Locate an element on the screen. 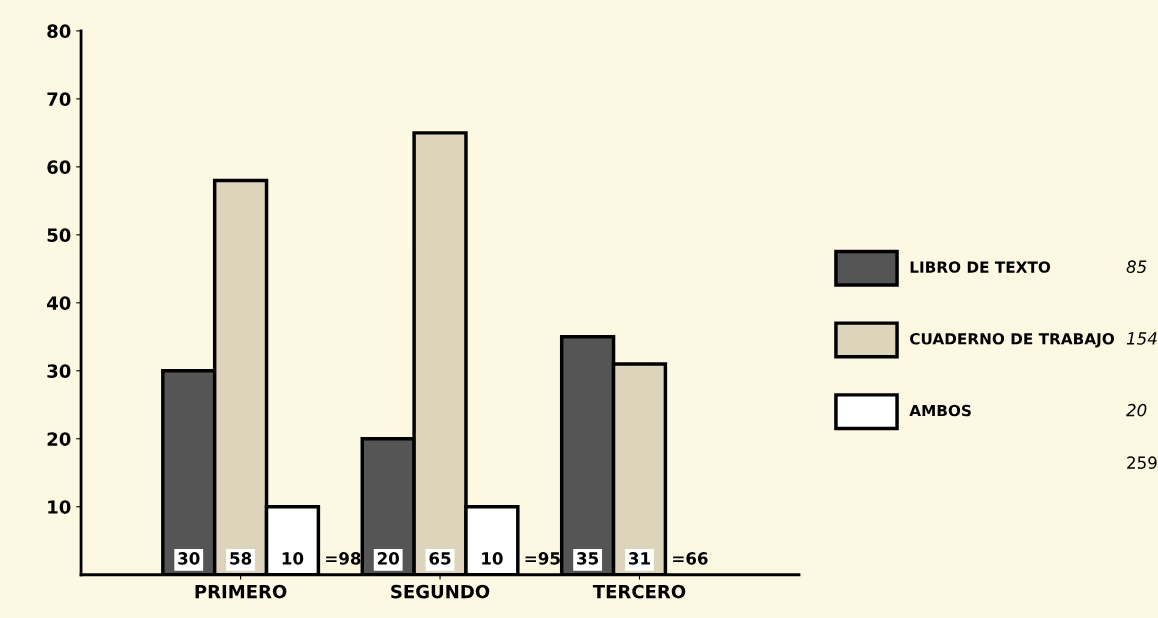  total-label: =98 is located at coordinates (343, 558).